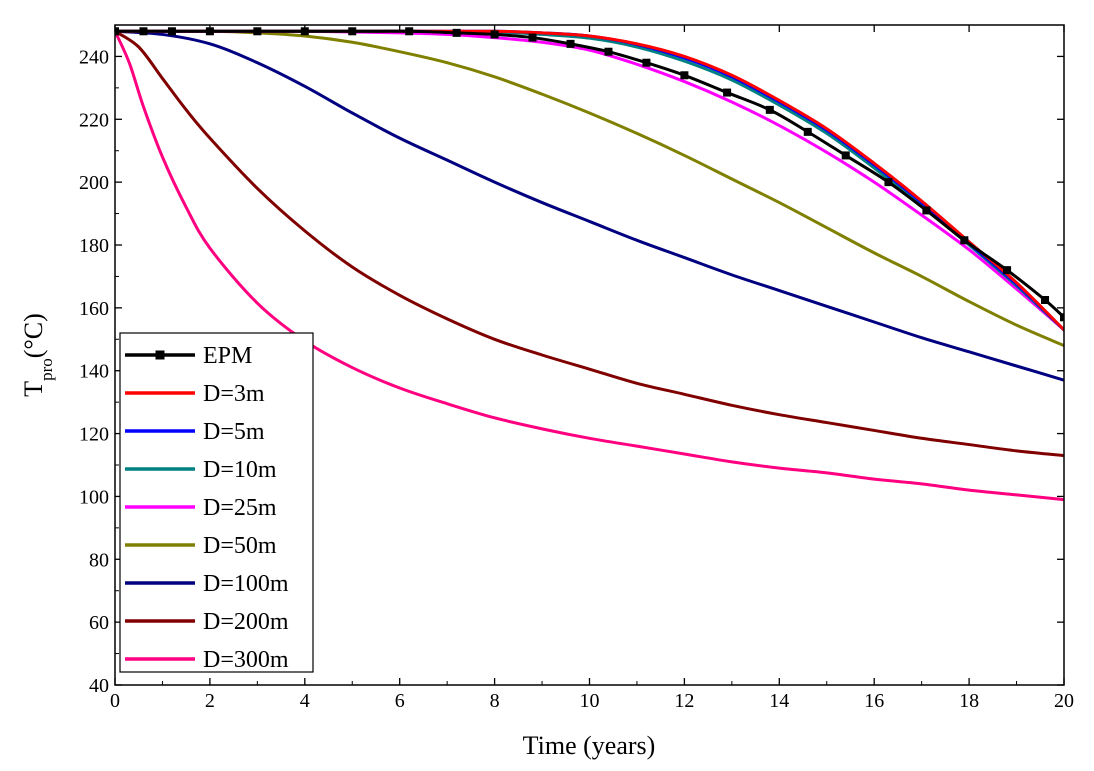 The image size is (1094, 771). What do you see at coordinates (246, 622) in the screenshot?
I see `legend-label-d-200m: D=200m` at bounding box center [246, 622].